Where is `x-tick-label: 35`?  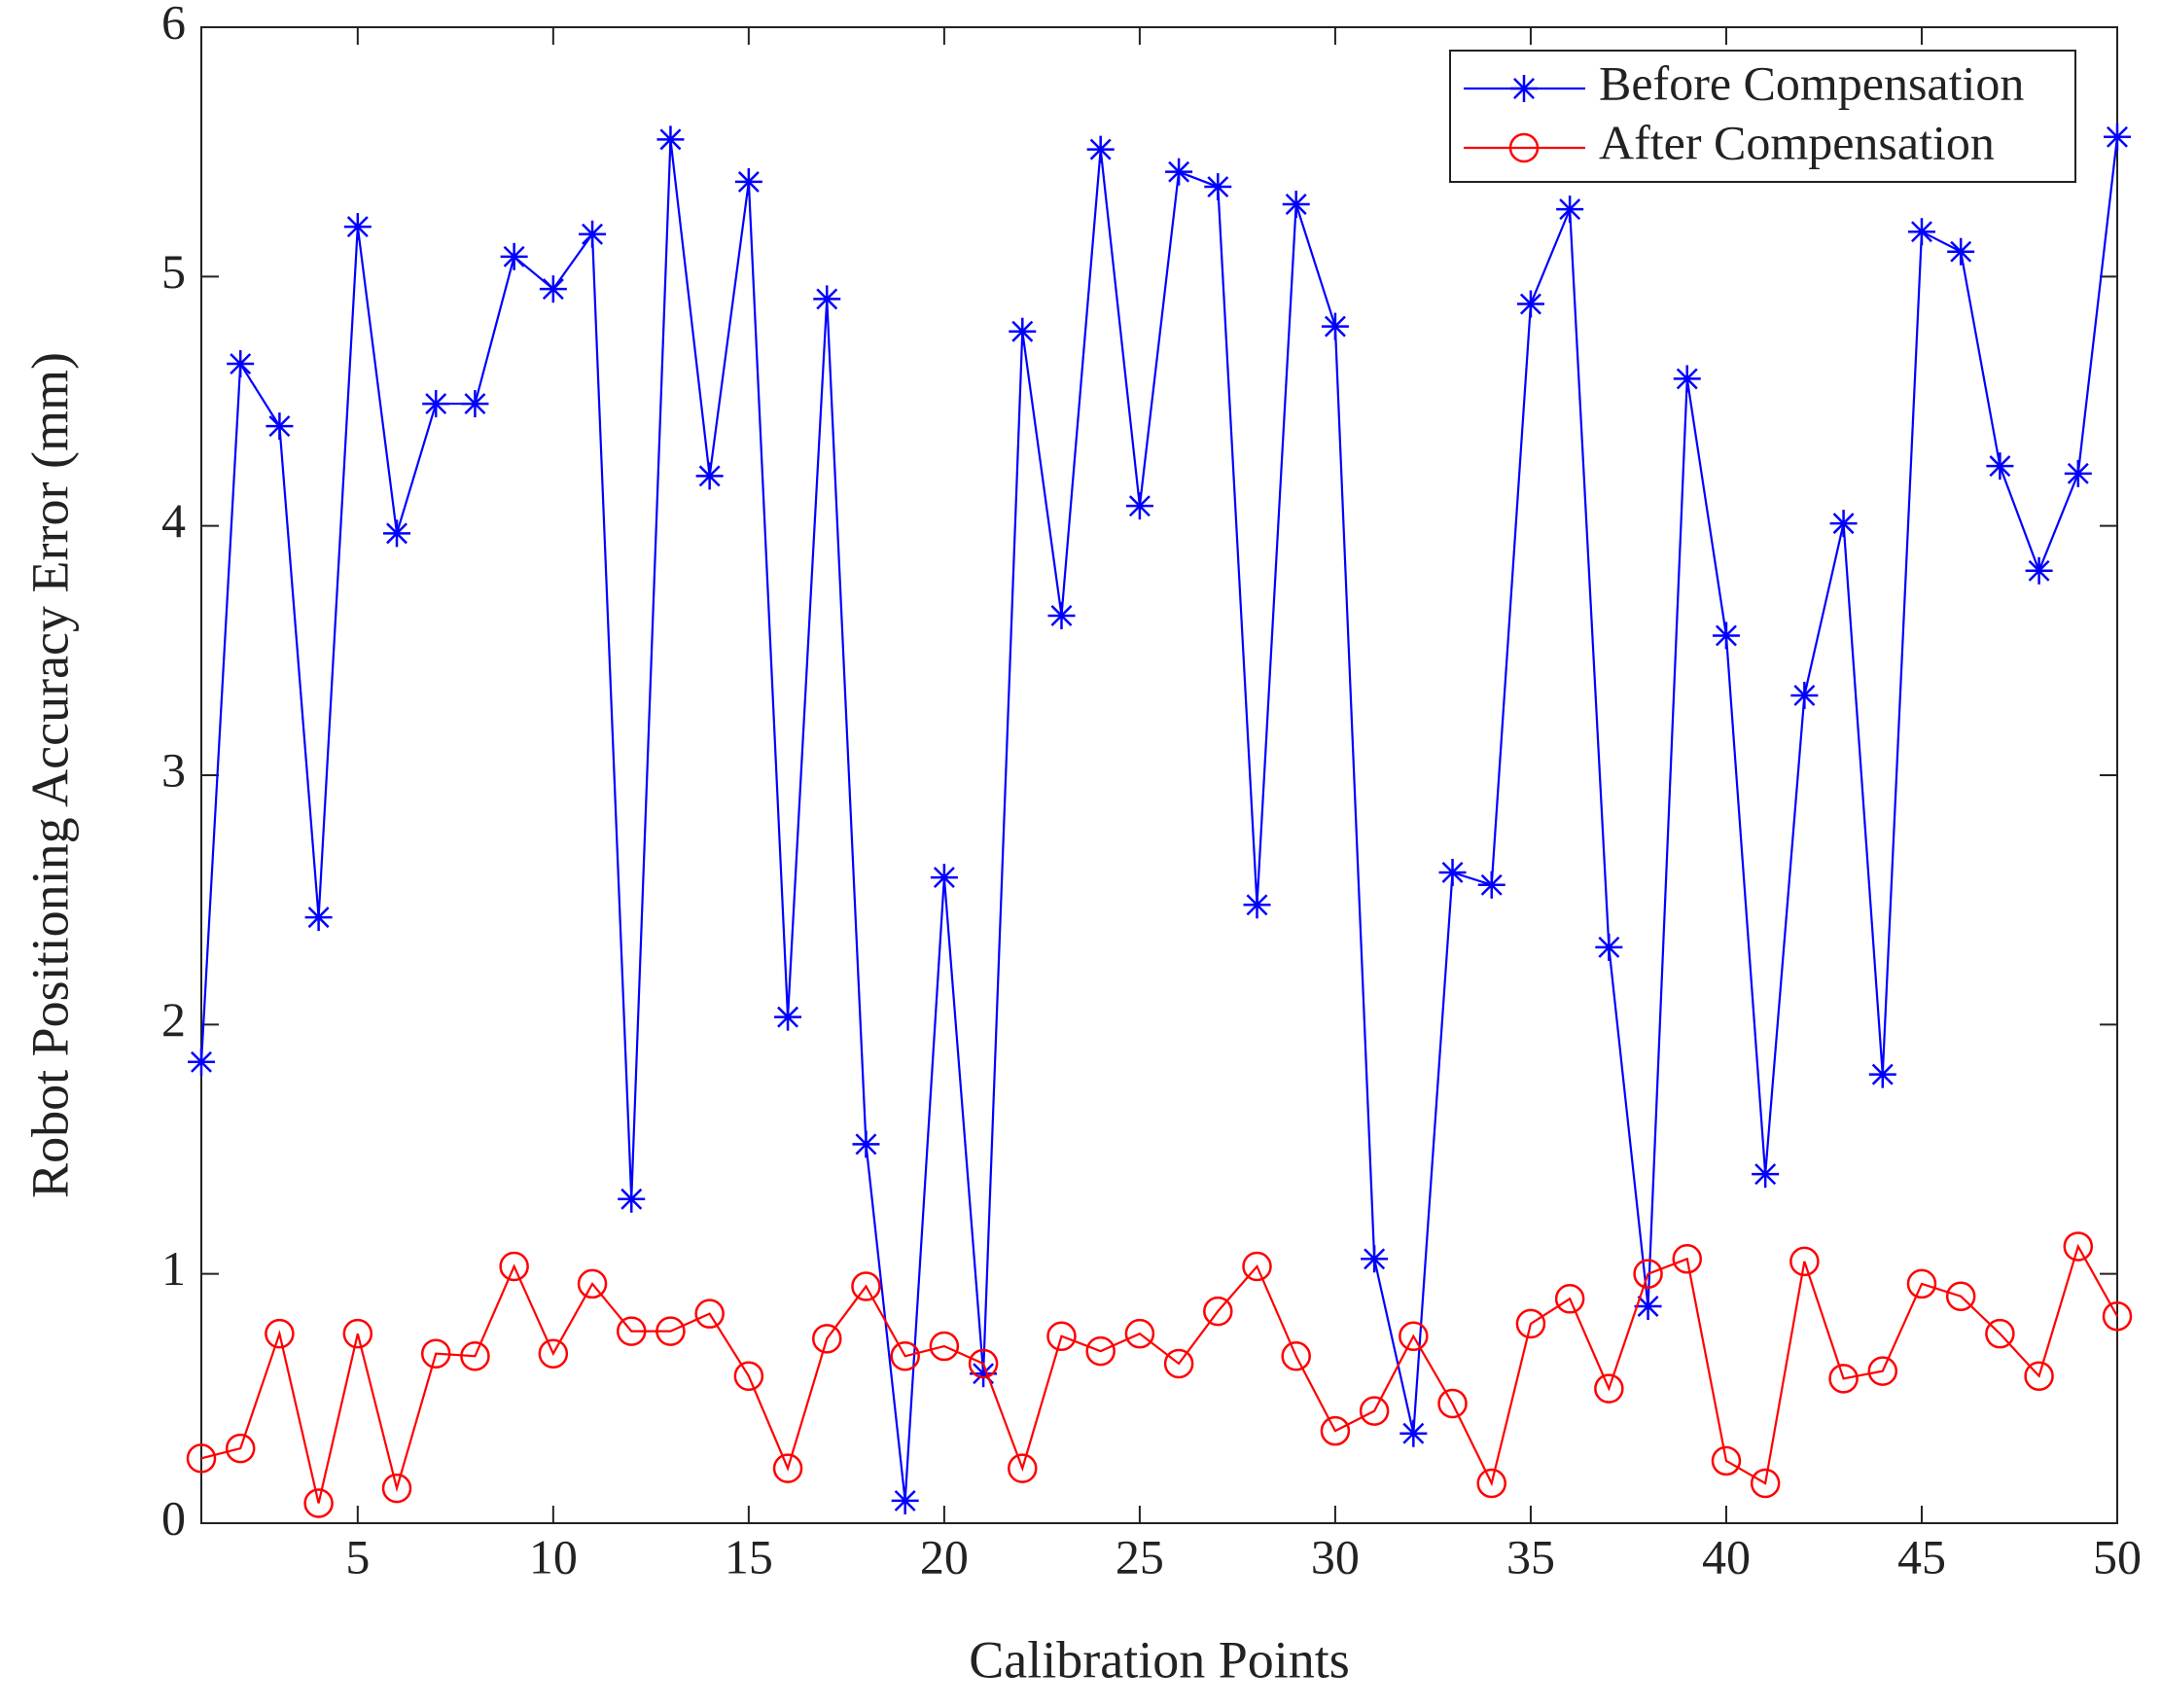 x-tick-label: 35 is located at coordinates (1530, 1556).